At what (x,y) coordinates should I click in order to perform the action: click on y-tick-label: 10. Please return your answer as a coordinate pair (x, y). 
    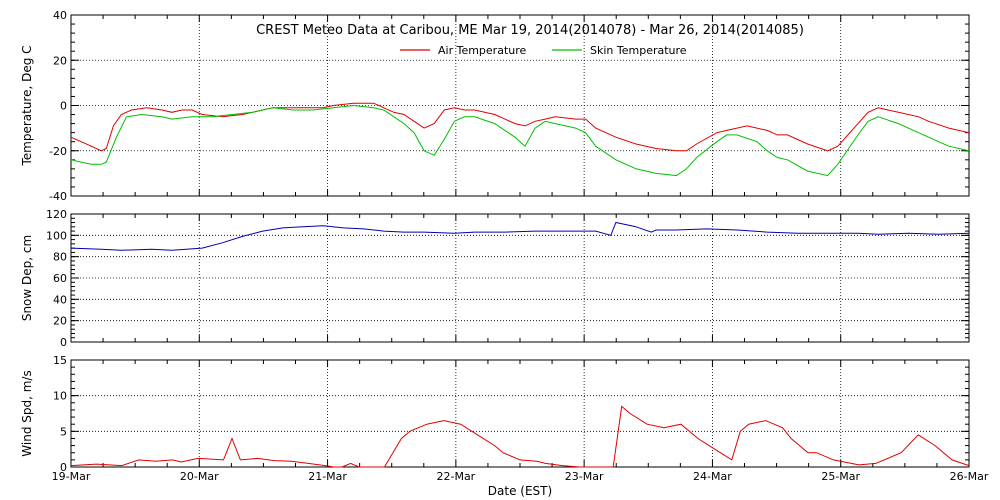
    Looking at the image, I should click on (60, 396).